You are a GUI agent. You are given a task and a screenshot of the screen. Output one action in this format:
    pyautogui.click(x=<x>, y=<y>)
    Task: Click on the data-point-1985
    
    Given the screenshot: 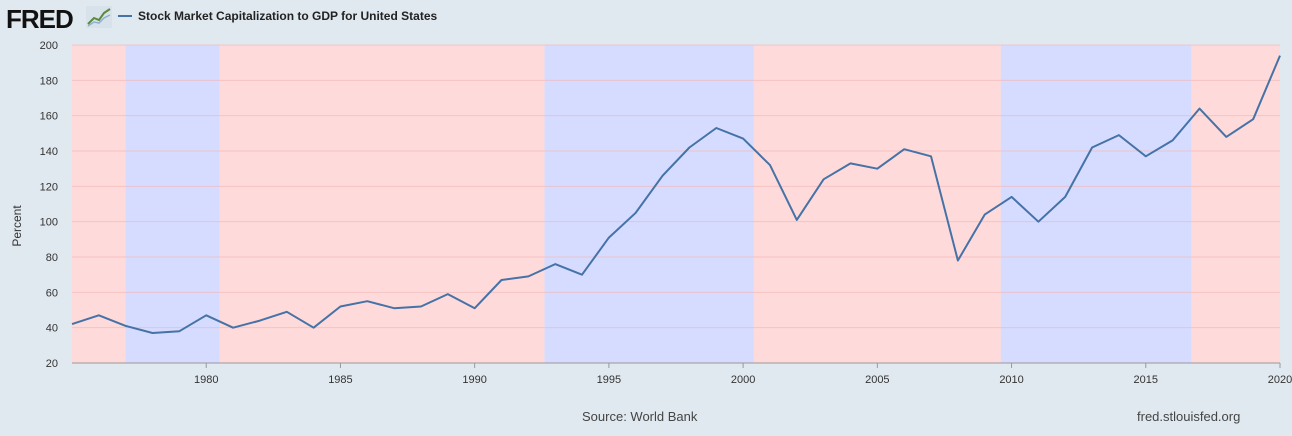 What is the action you would take?
    pyautogui.click(x=340, y=306)
    